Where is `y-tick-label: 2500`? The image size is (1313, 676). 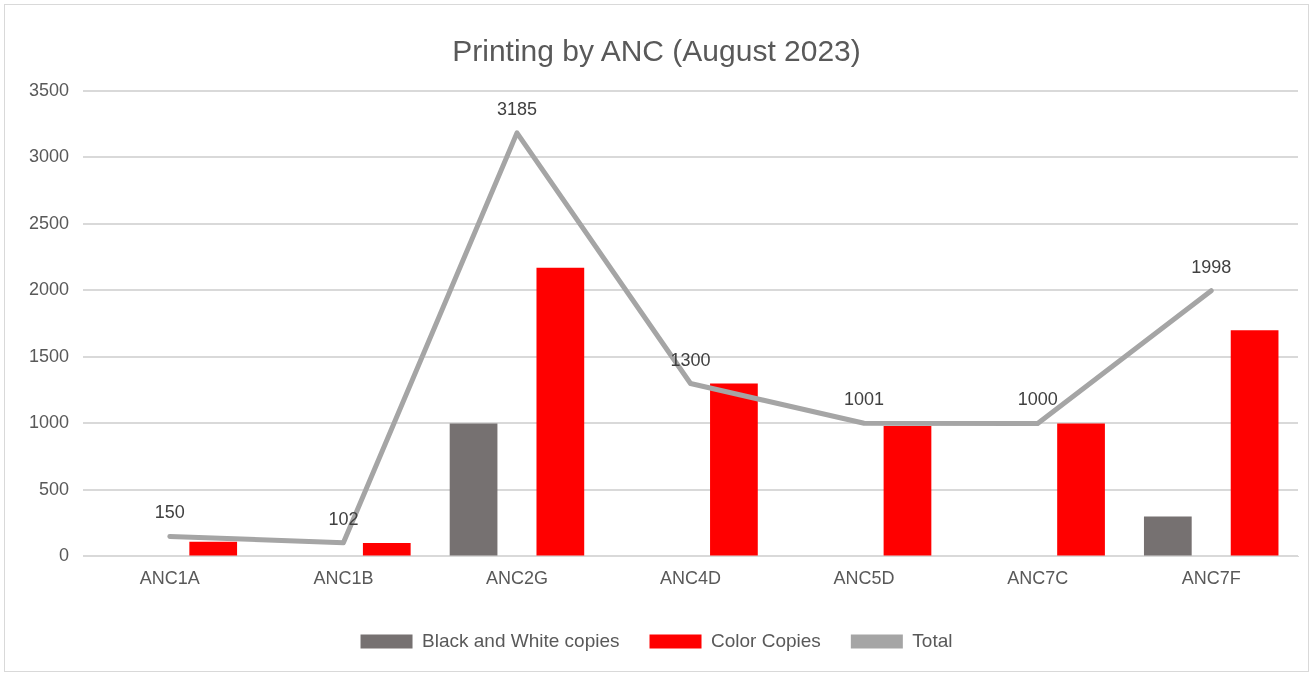 y-tick-label: 2500 is located at coordinates (49, 222).